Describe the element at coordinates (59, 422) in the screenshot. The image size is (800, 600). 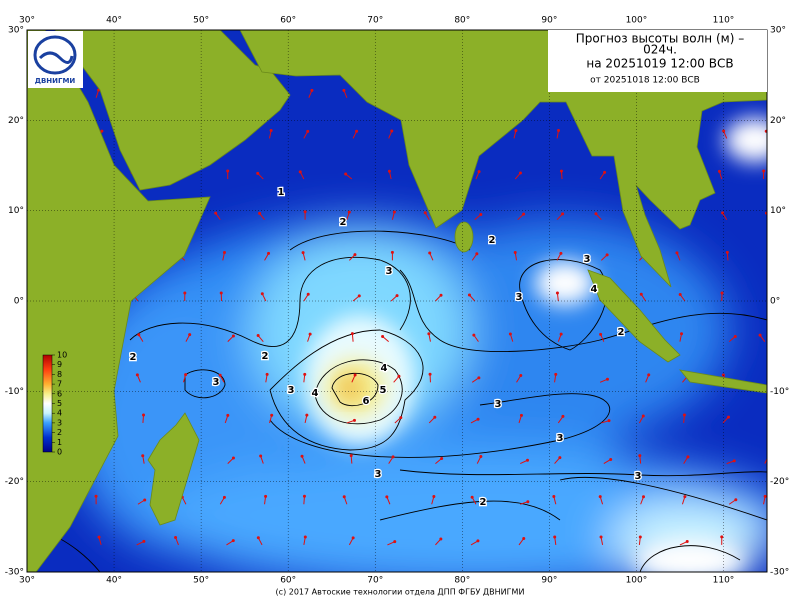
I see `colorbar-label: 3` at that location.